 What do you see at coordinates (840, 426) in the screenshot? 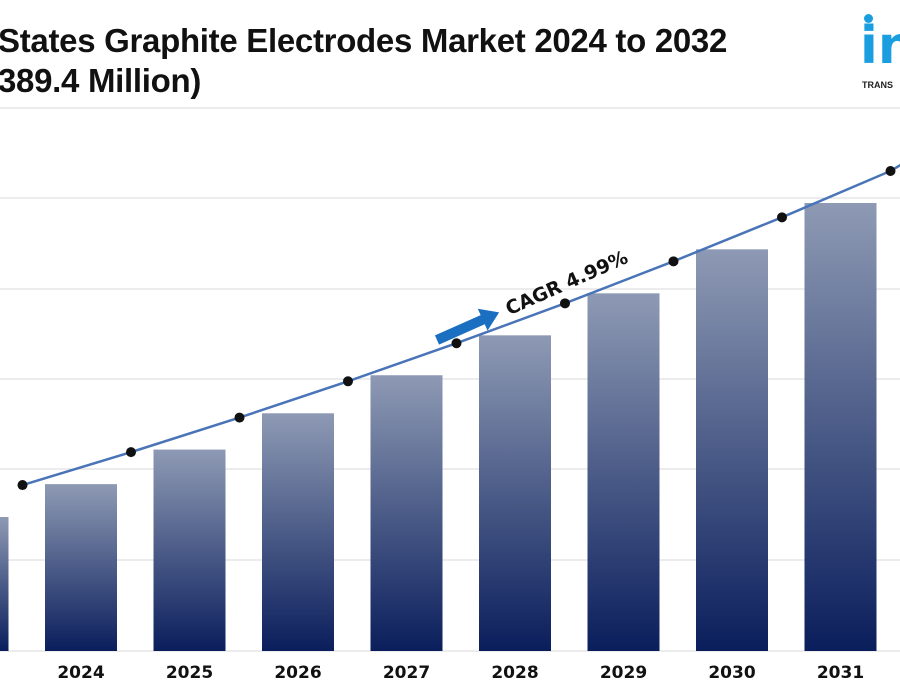
I see `bar-2031` at bounding box center [840, 426].